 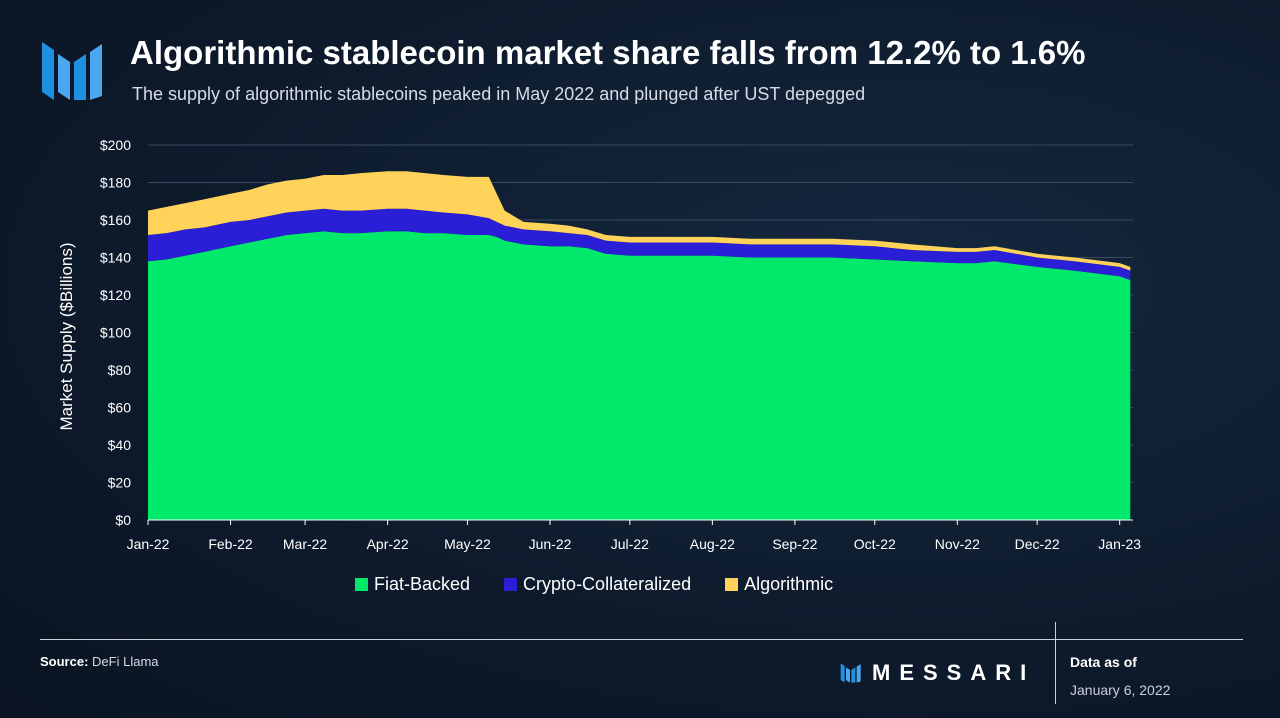 I want to click on footer-divider, so click(x=641, y=639).